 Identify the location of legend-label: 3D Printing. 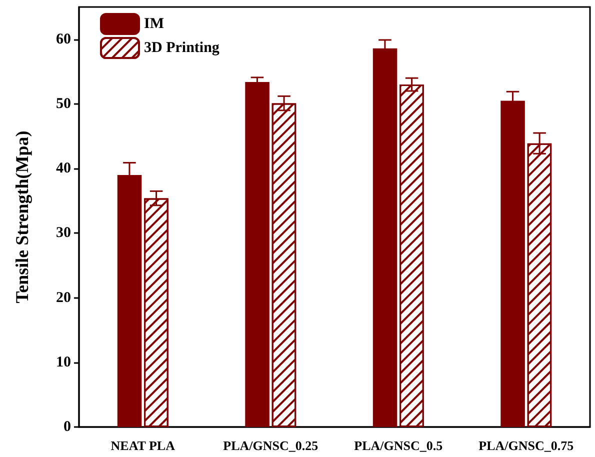
(182, 48).